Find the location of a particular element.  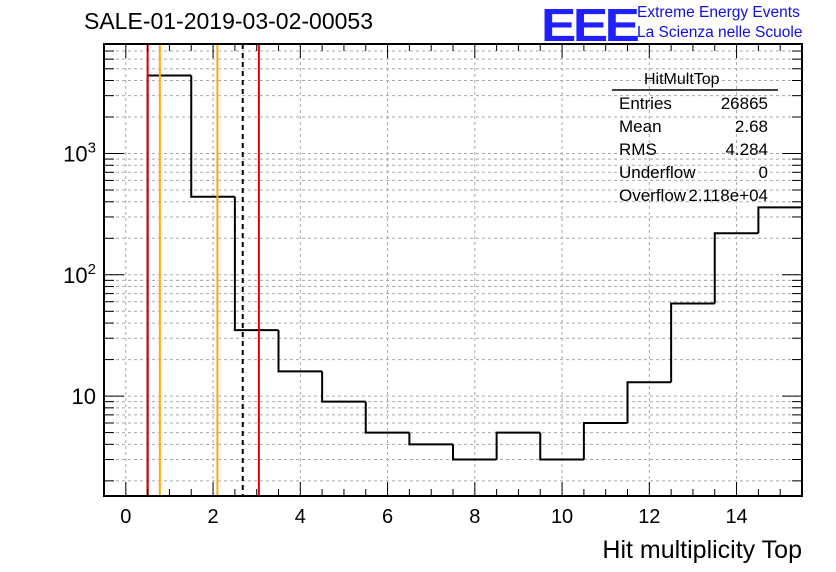

x-tick-label: 8 is located at coordinates (474, 517).